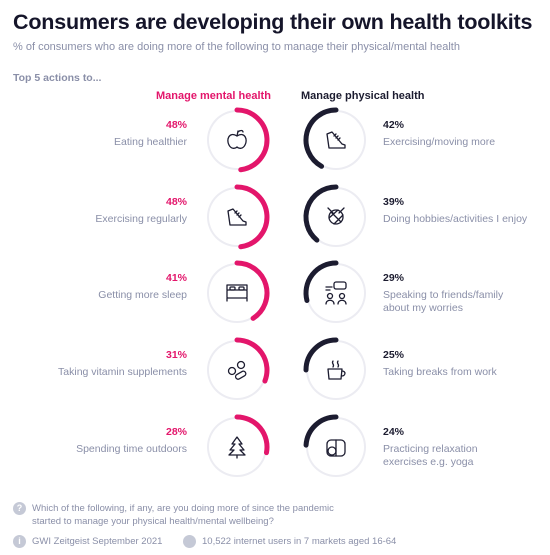 The width and height of the screenshot is (550, 555). Describe the element at coordinates (97, 542) in the screenshot. I see `source-text: GWI Zeitgeist September 2021` at that location.